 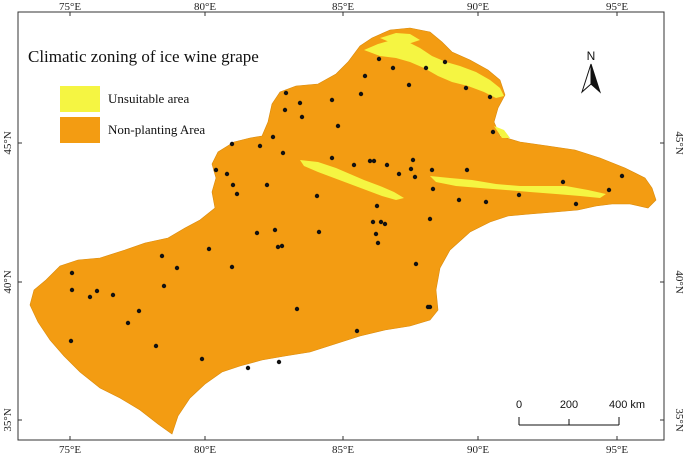 What do you see at coordinates (352, 180) in the screenshot?
I see `unsuitable-area-tianshan` at bounding box center [352, 180].